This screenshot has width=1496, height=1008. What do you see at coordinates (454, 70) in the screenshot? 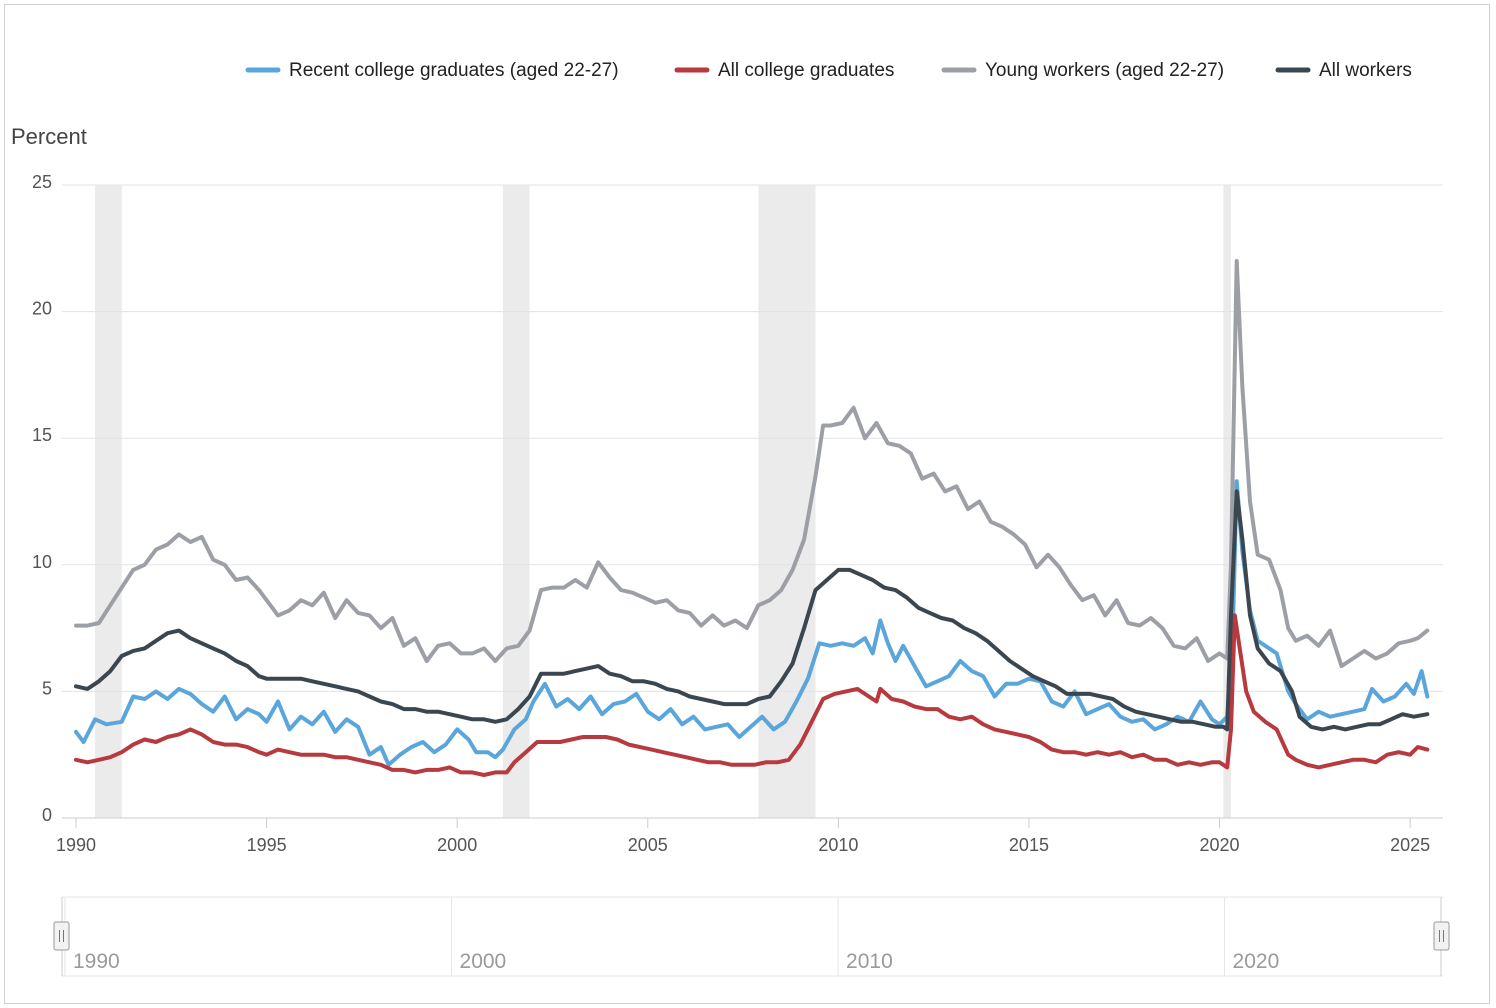
I see `legend-label-0: Recent college graduates (aged 22-27)` at bounding box center [454, 70].